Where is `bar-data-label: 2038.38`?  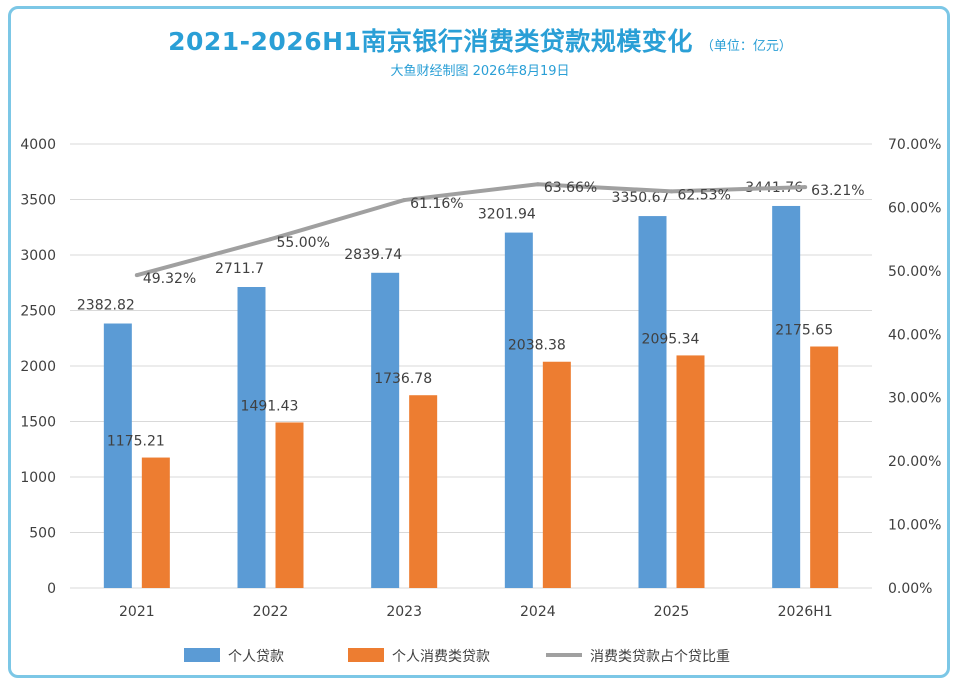 bar-data-label: 2038.38 is located at coordinates (537, 346).